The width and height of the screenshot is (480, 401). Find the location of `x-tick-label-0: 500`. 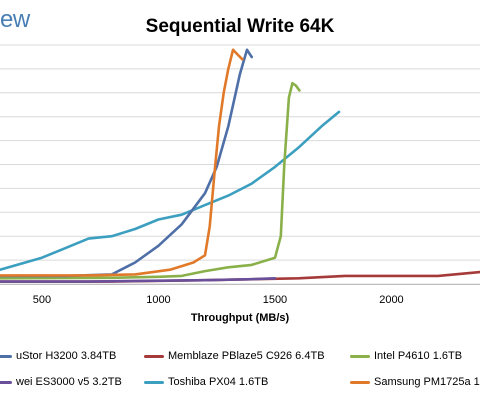

x-tick-label-0: 500 is located at coordinates (42, 300).